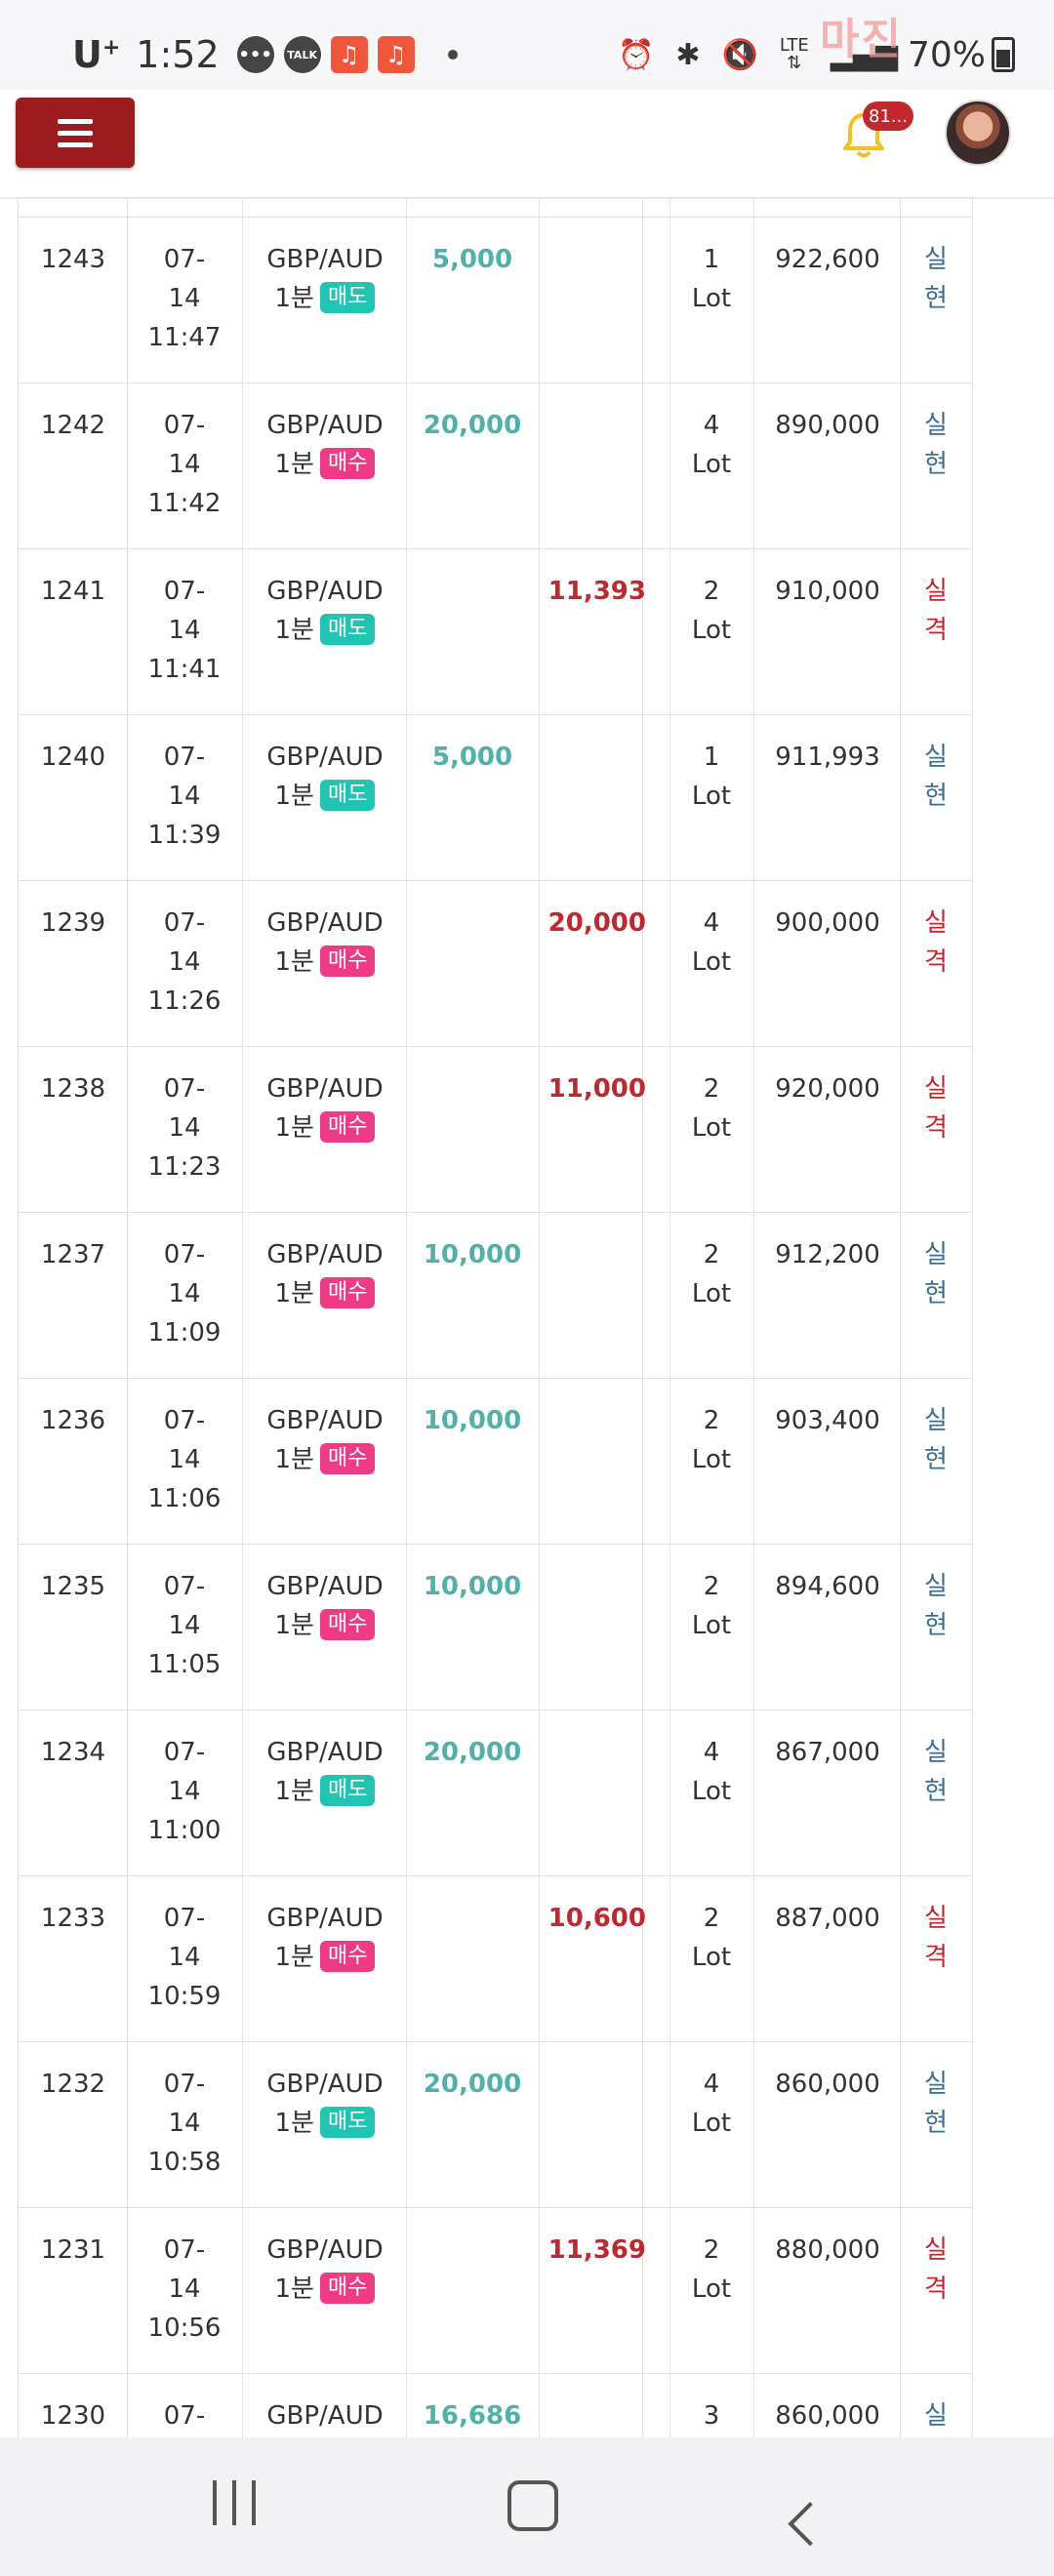  I want to click on carrier-label: U+, so click(96, 54).